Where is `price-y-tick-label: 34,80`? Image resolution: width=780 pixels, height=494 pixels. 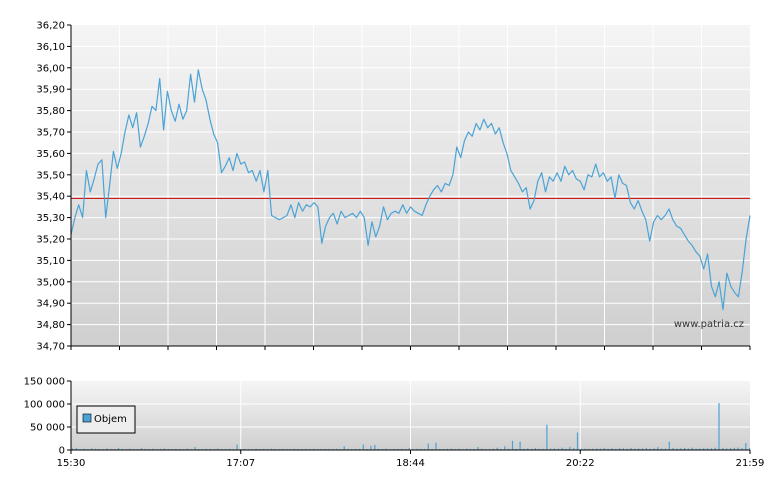 price-y-tick-label: 34,80 is located at coordinates (50, 325).